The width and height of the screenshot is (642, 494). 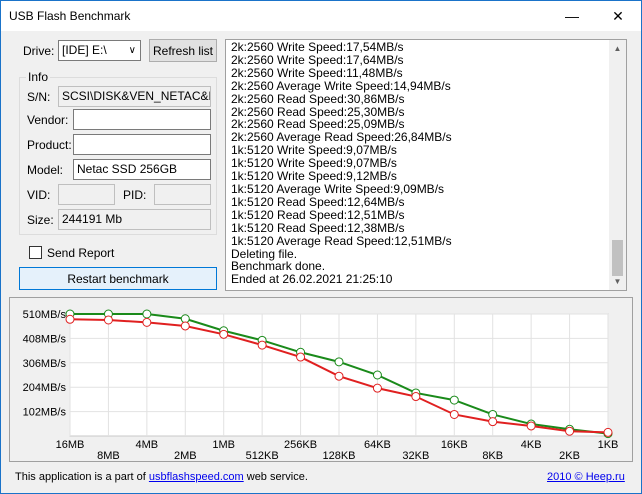 What do you see at coordinates (48, 120) in the screenshot?
I see `vendor-label: Vendor:` at bounding box center [48, 120].